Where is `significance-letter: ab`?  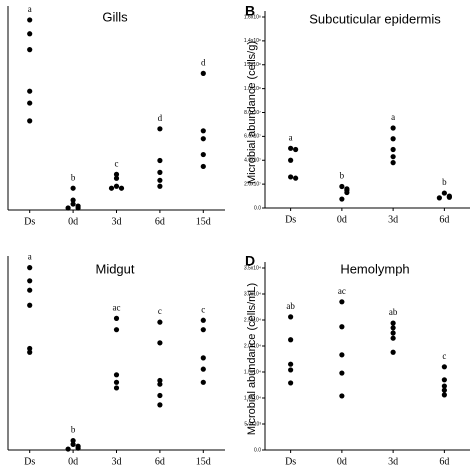
significance-letter: ab is located at coordinates (393, 312).